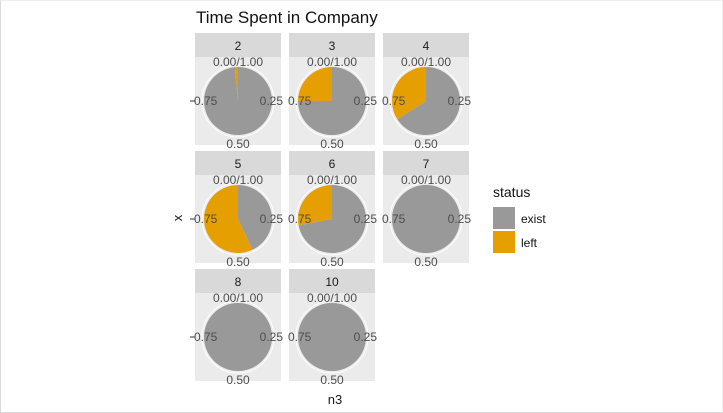 Image resolution: width=723 pixels, height=413 pixels. I want to click on legend-label-exist: exist, so click(533, 219).